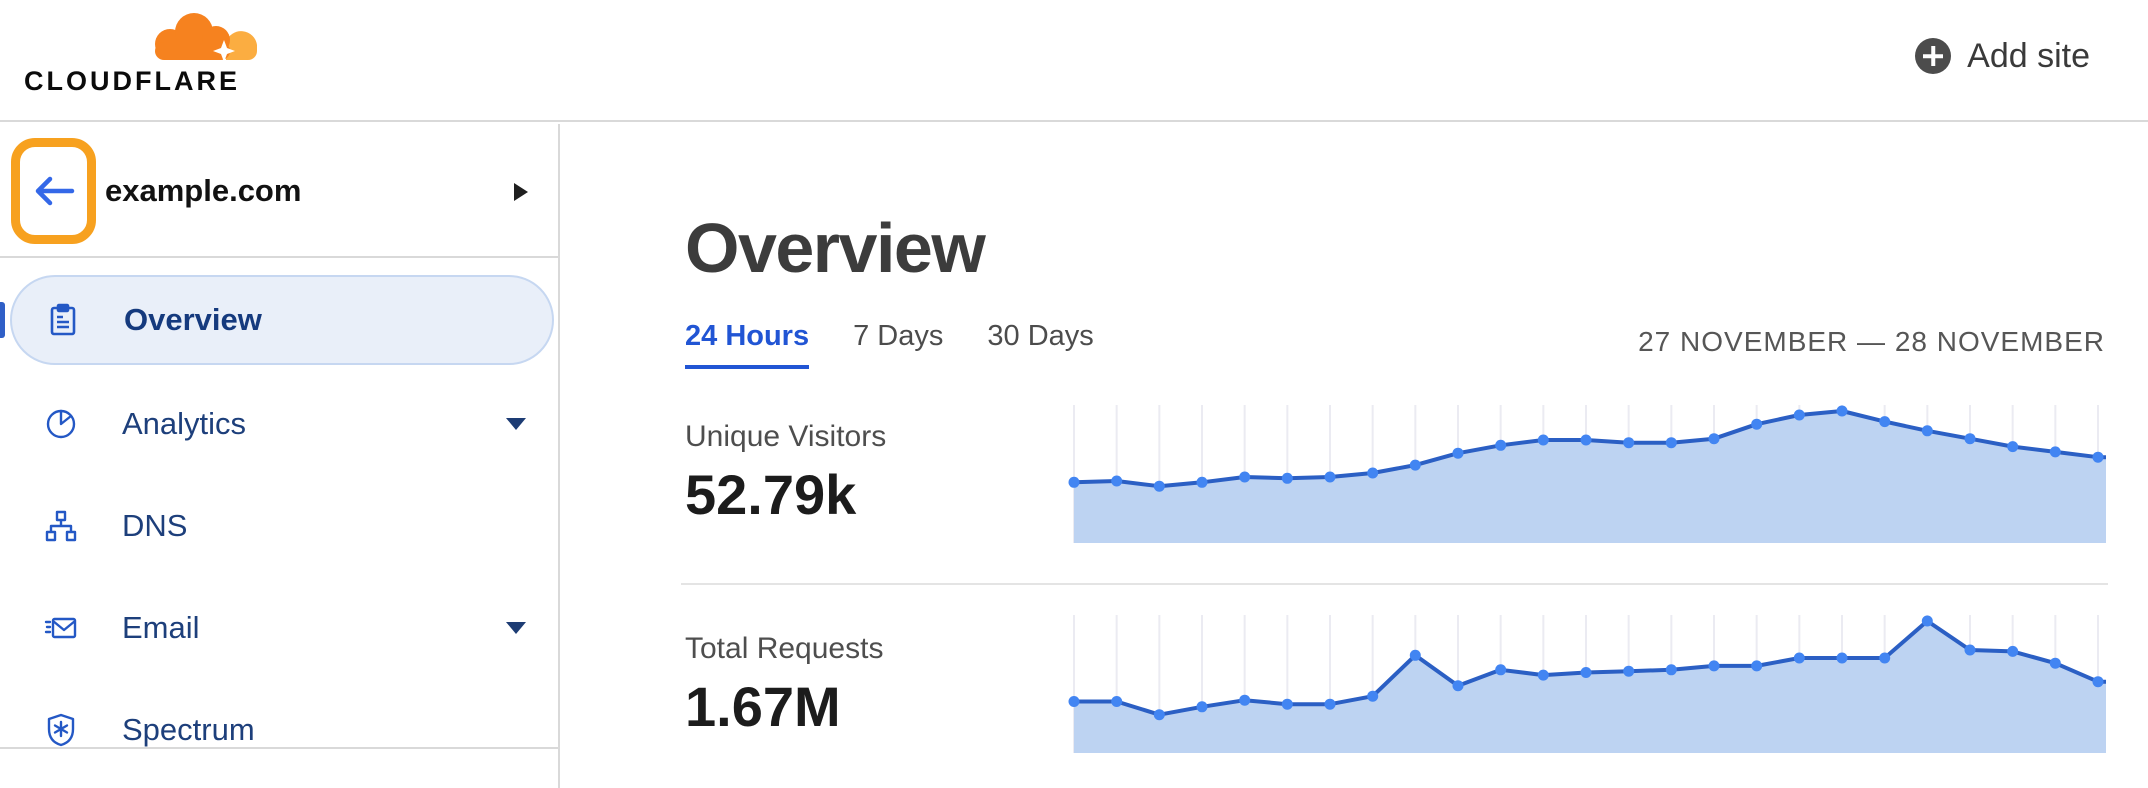 Image resolution: width=2148 pixels, height=788 pixels. Describe the element at coordinates (784, 648) in the screenshot. I see `total-requests-label: Total Requests` at that location.